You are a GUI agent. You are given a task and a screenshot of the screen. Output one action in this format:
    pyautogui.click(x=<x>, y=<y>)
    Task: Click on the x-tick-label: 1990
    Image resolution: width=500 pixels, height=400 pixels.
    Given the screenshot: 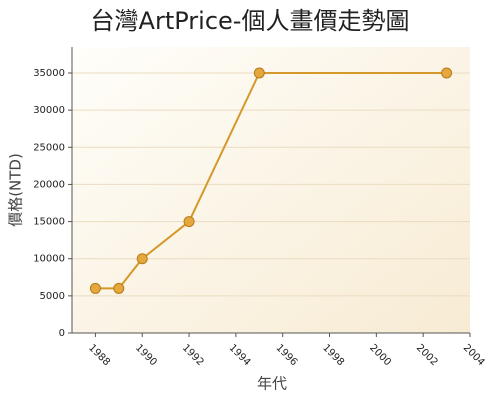 What is the action you would take?
    pyautogui.click(x=146, y=355)
    